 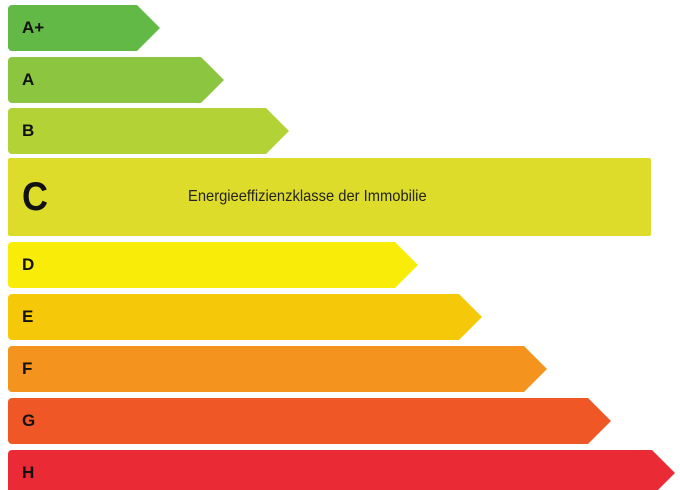 I want to click on energy-class-bar-d: D, so click(x=213, y=265).